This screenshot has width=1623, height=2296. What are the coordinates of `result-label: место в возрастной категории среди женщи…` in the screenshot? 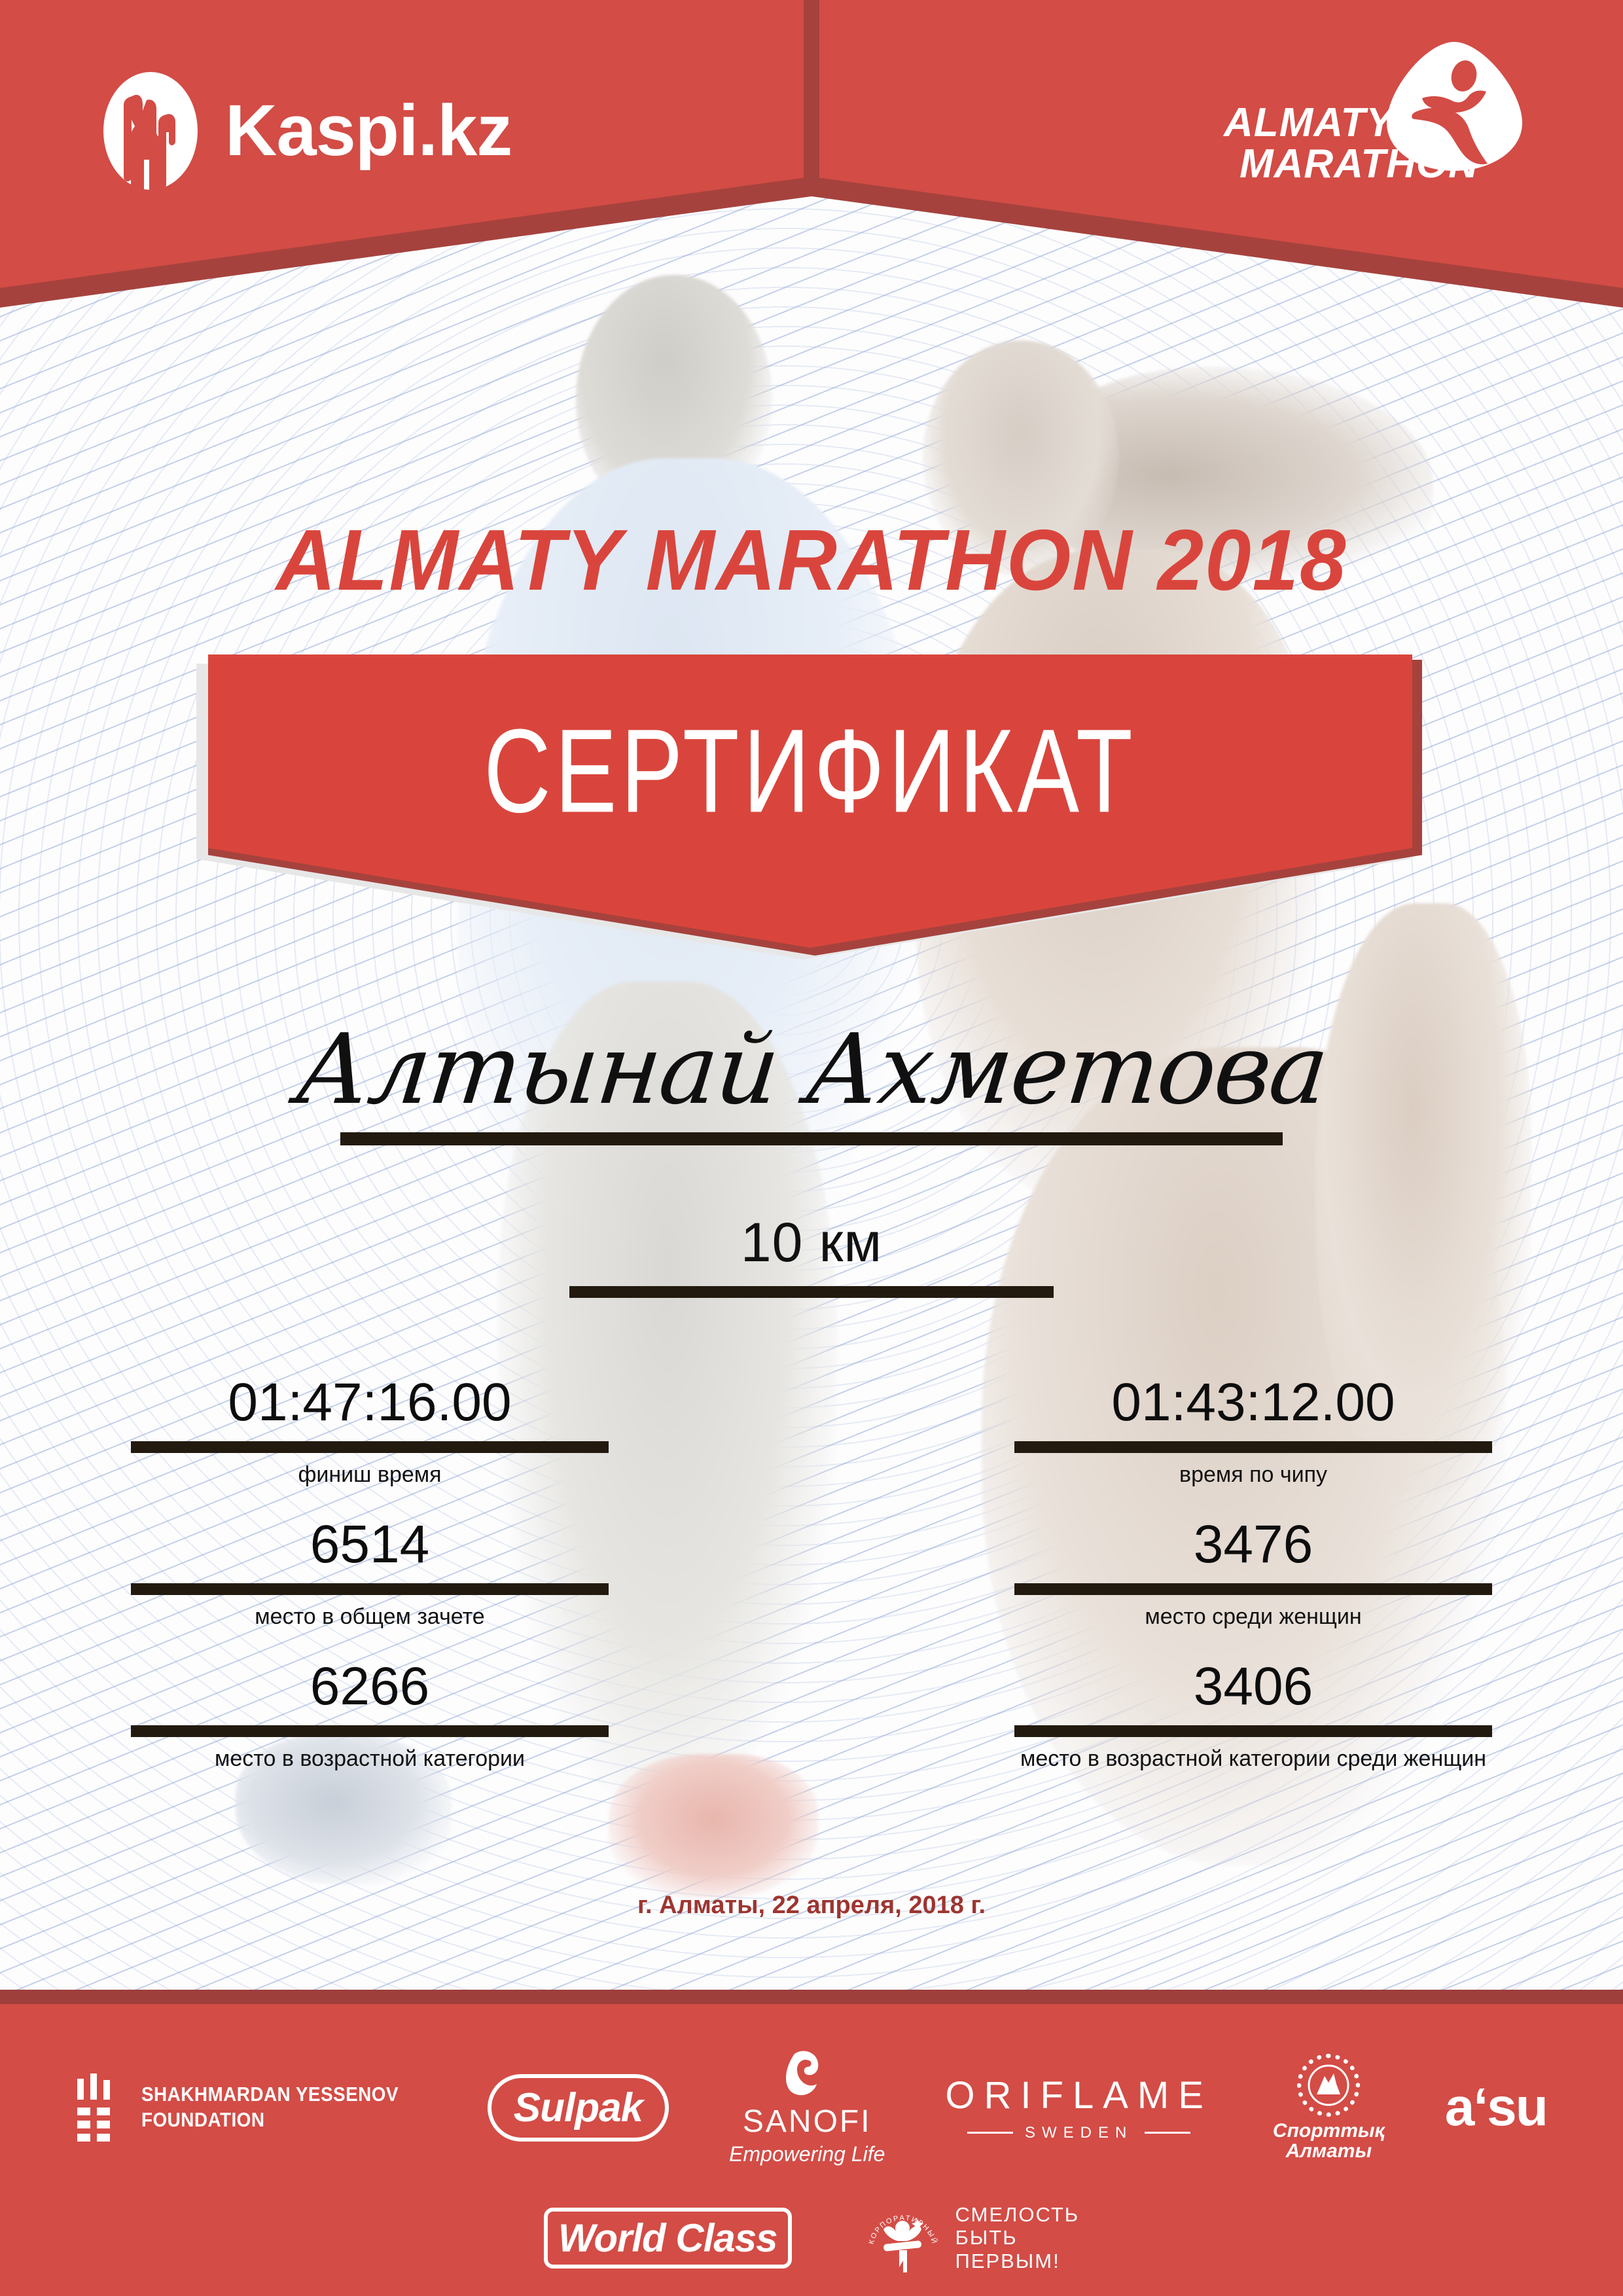 It's located at (1253, 1759).